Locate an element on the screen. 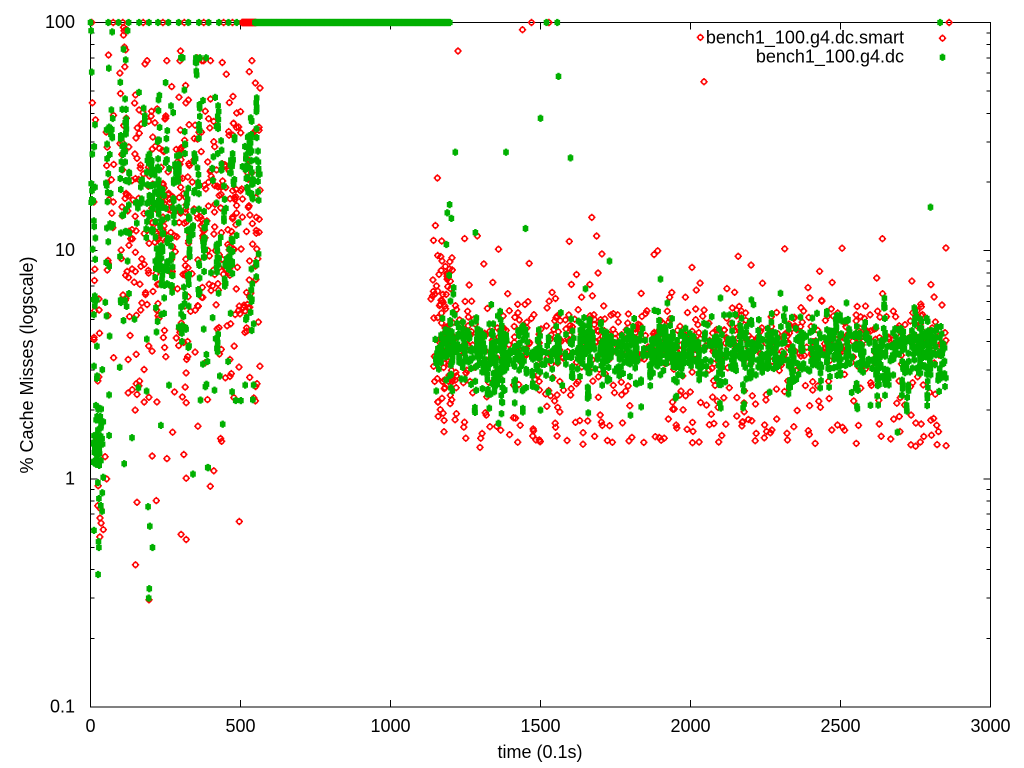 This screenshot has height=768, width=1024. svg-text: 0.1 is located at coordinates (62, 707).